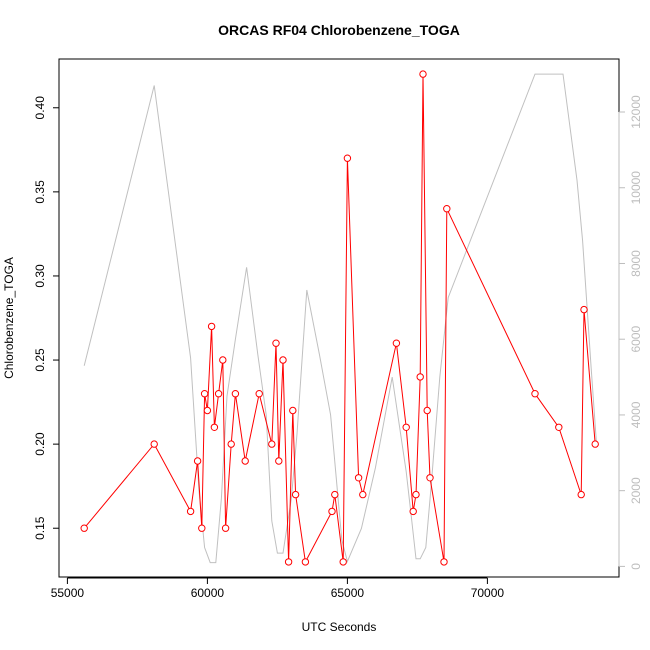  I want to click on x-tick-label: 65000, so click(348, 593).